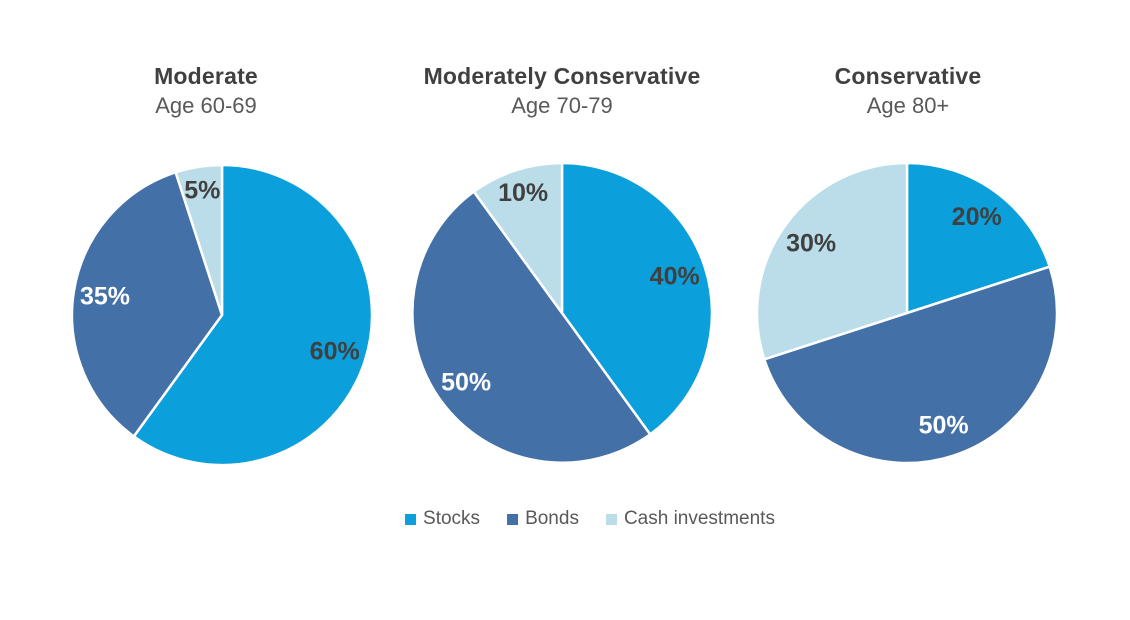 The image size is (1130, 620). What do you see at coordinates (411, 519) in the screenshot?
I see `stocks-swatch-icon` at bounding box center [411, 519].